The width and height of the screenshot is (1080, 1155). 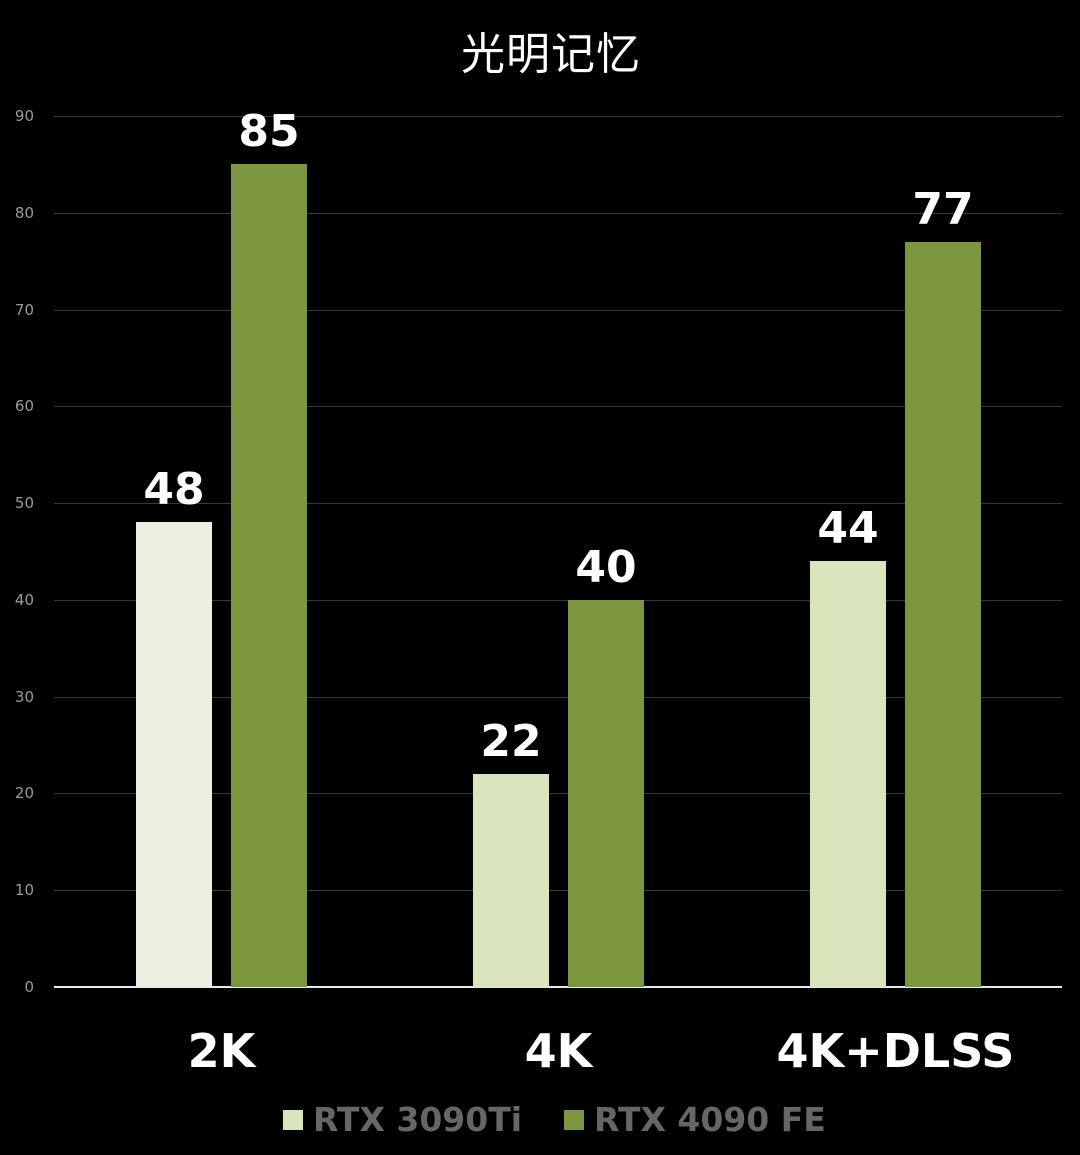 I want to click on legend-label: RTX 4090 FE, so click(x=710, y=1119).